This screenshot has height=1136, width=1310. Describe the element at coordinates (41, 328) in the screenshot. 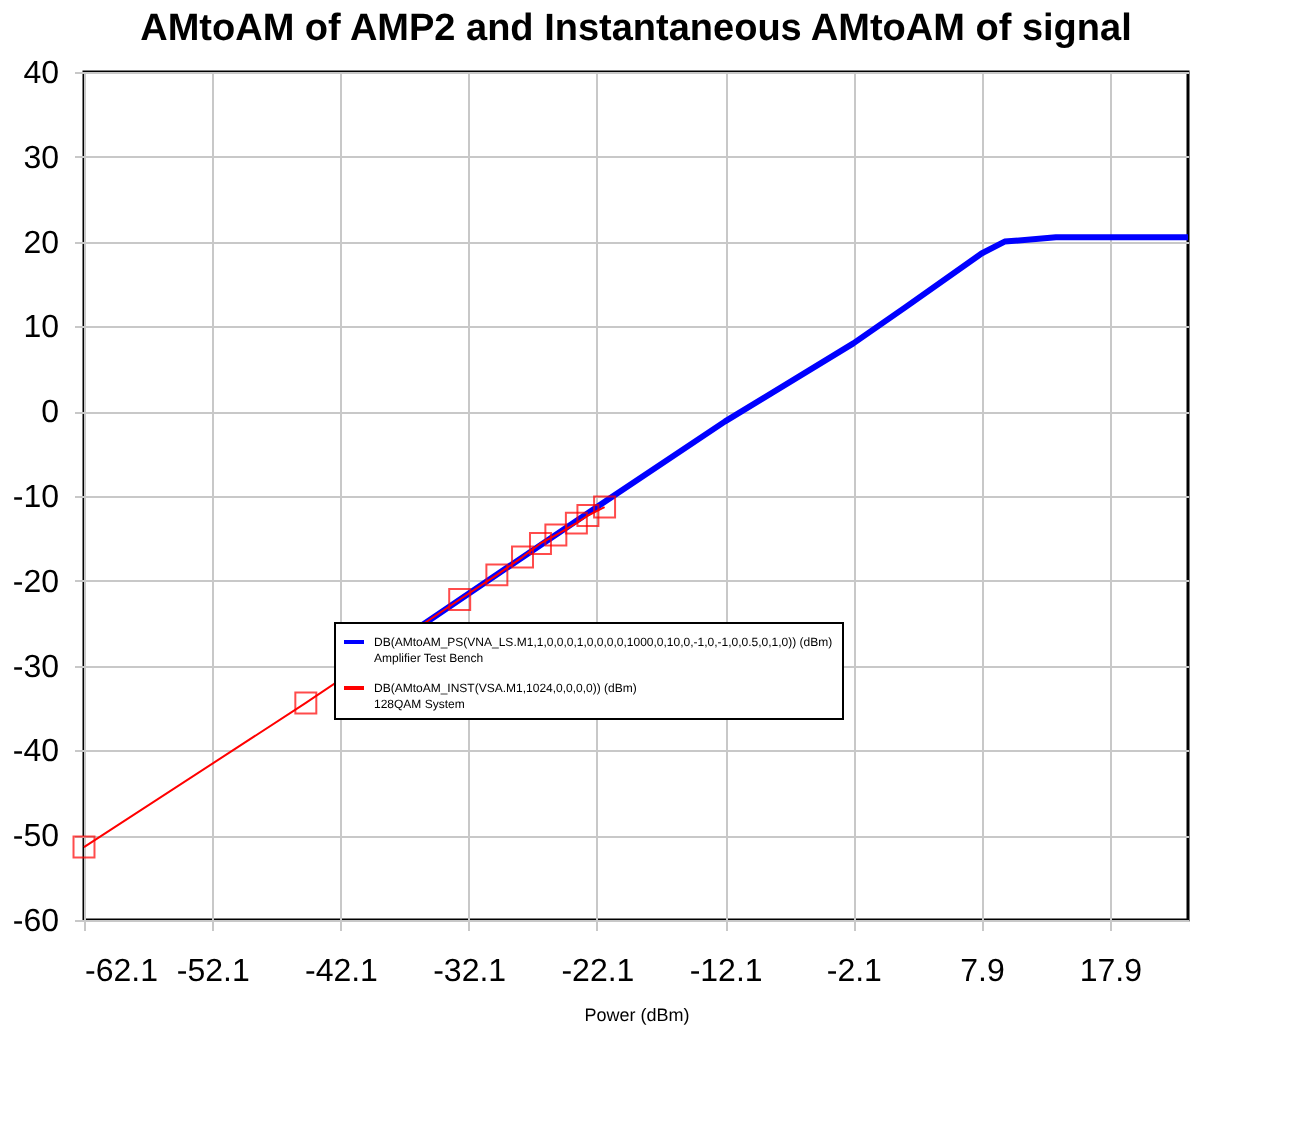

I see `y-tick-label: 10` at that location.